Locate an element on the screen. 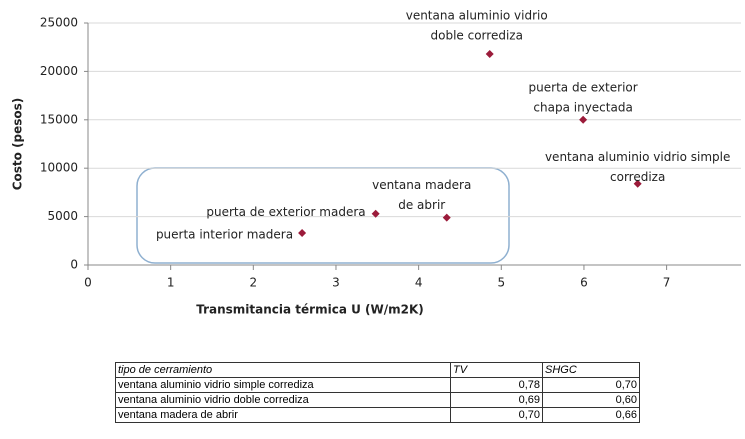  x-axis-label: Transmitancia térmica U (W/m2K) is located at coordinates (310, 310).